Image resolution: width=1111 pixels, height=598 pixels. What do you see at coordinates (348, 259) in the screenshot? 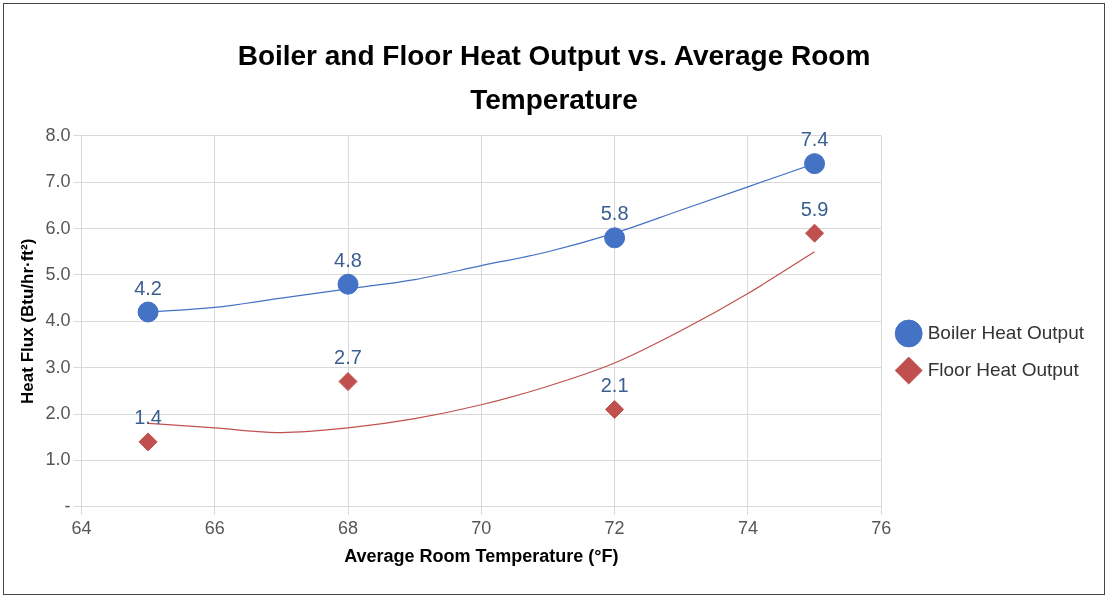
I see `data-label: 4.8` at bounding box center [348, 259].